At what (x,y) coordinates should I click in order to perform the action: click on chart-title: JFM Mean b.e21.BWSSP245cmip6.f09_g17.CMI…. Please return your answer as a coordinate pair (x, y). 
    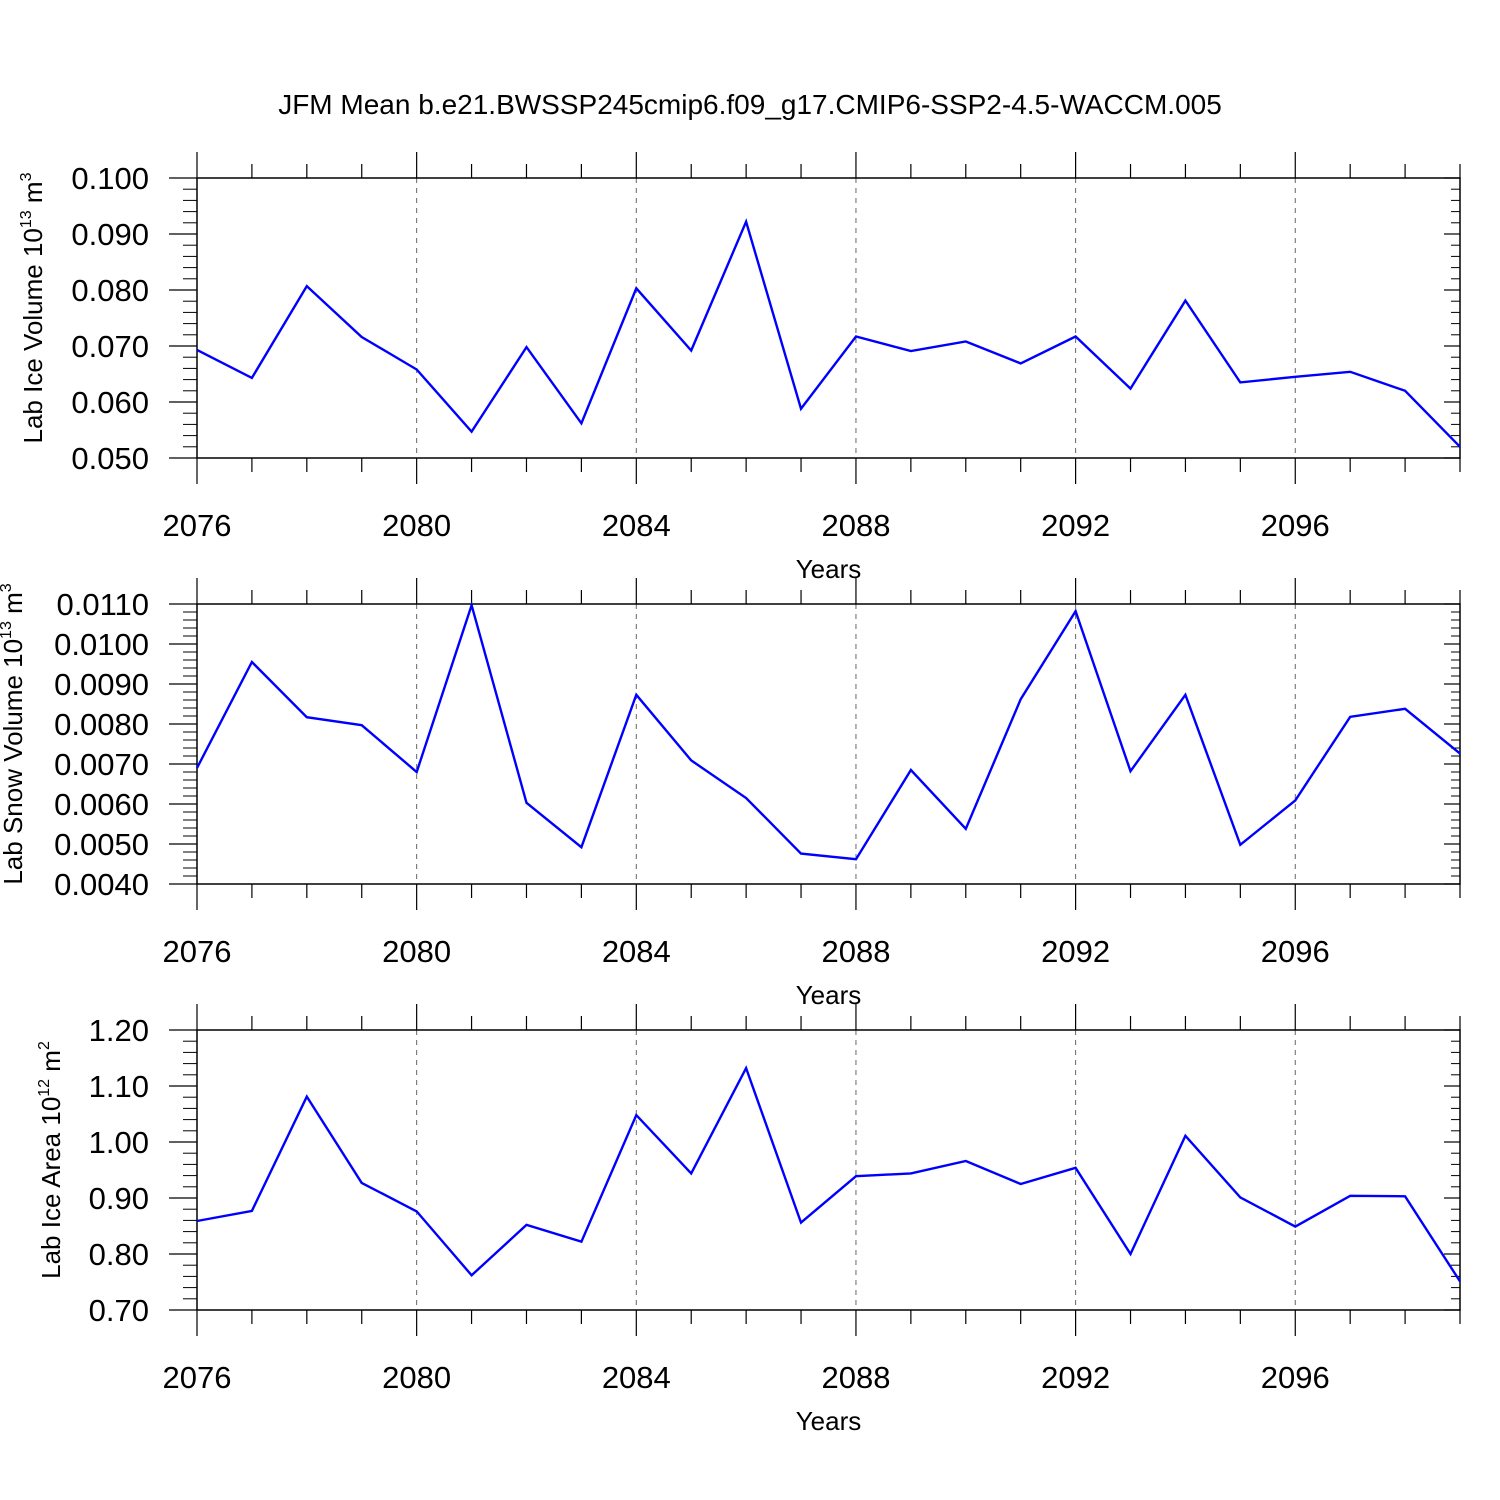
    Looking at the image, I should click on (750, 104).